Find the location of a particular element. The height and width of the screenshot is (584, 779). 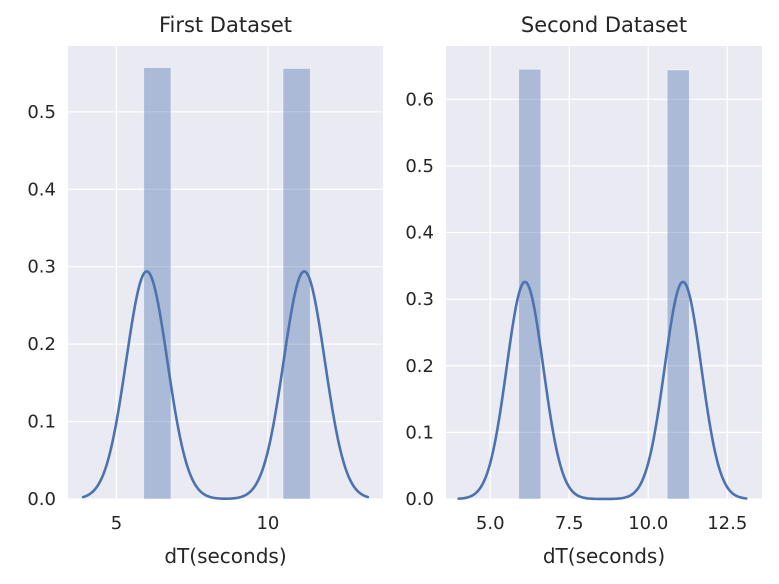

chart-title: Second Dataset is located at coordinates (604, 25).